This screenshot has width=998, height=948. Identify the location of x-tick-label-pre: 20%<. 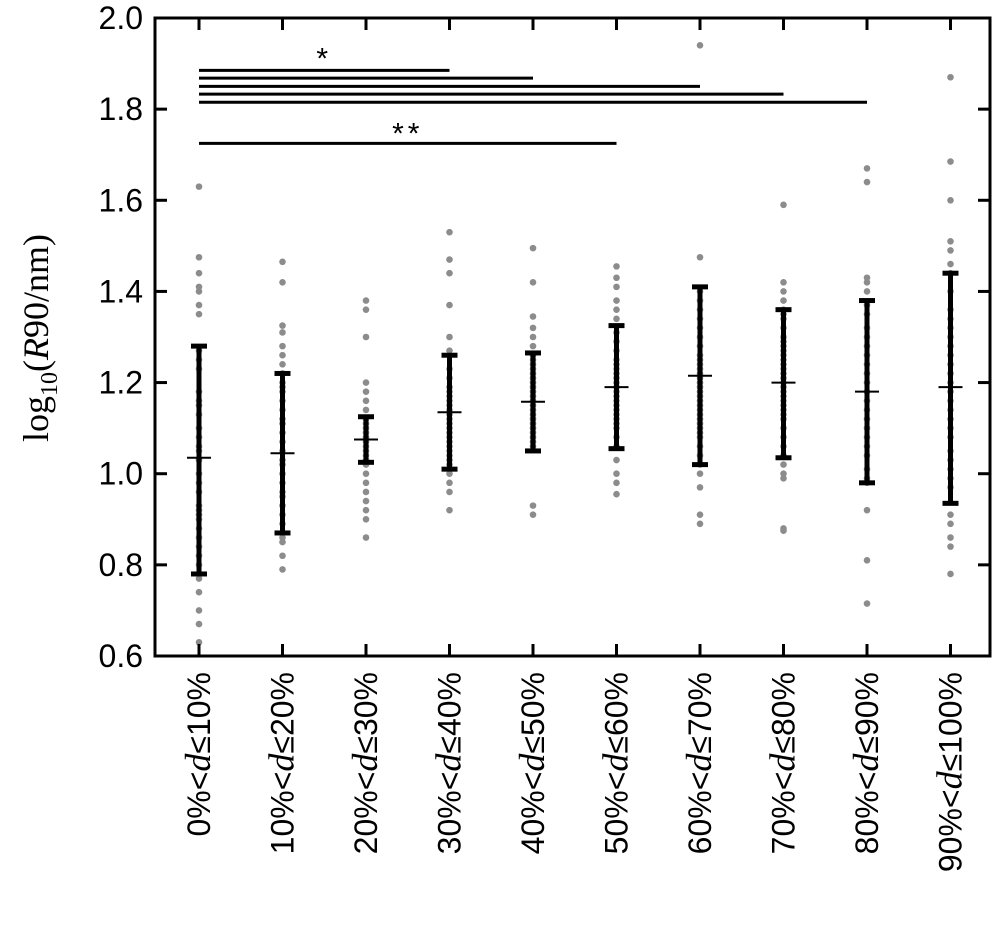
(366, 813).